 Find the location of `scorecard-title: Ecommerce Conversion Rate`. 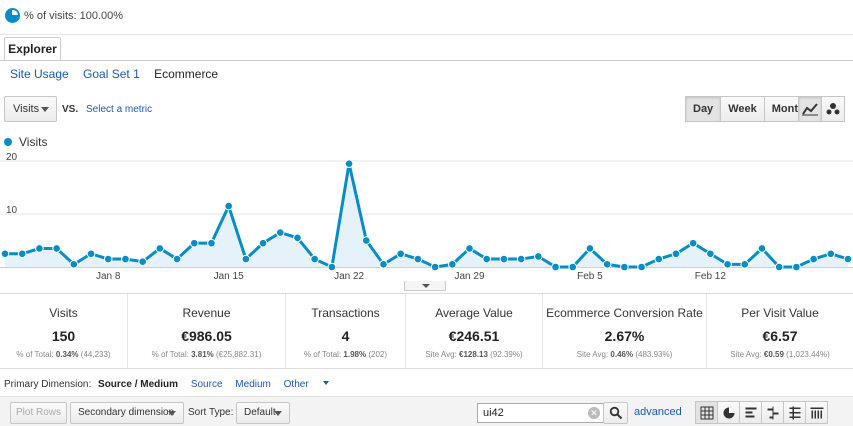

scorecard-title: Ecommerce Conversion Rate is located at coordinates (624, 313).